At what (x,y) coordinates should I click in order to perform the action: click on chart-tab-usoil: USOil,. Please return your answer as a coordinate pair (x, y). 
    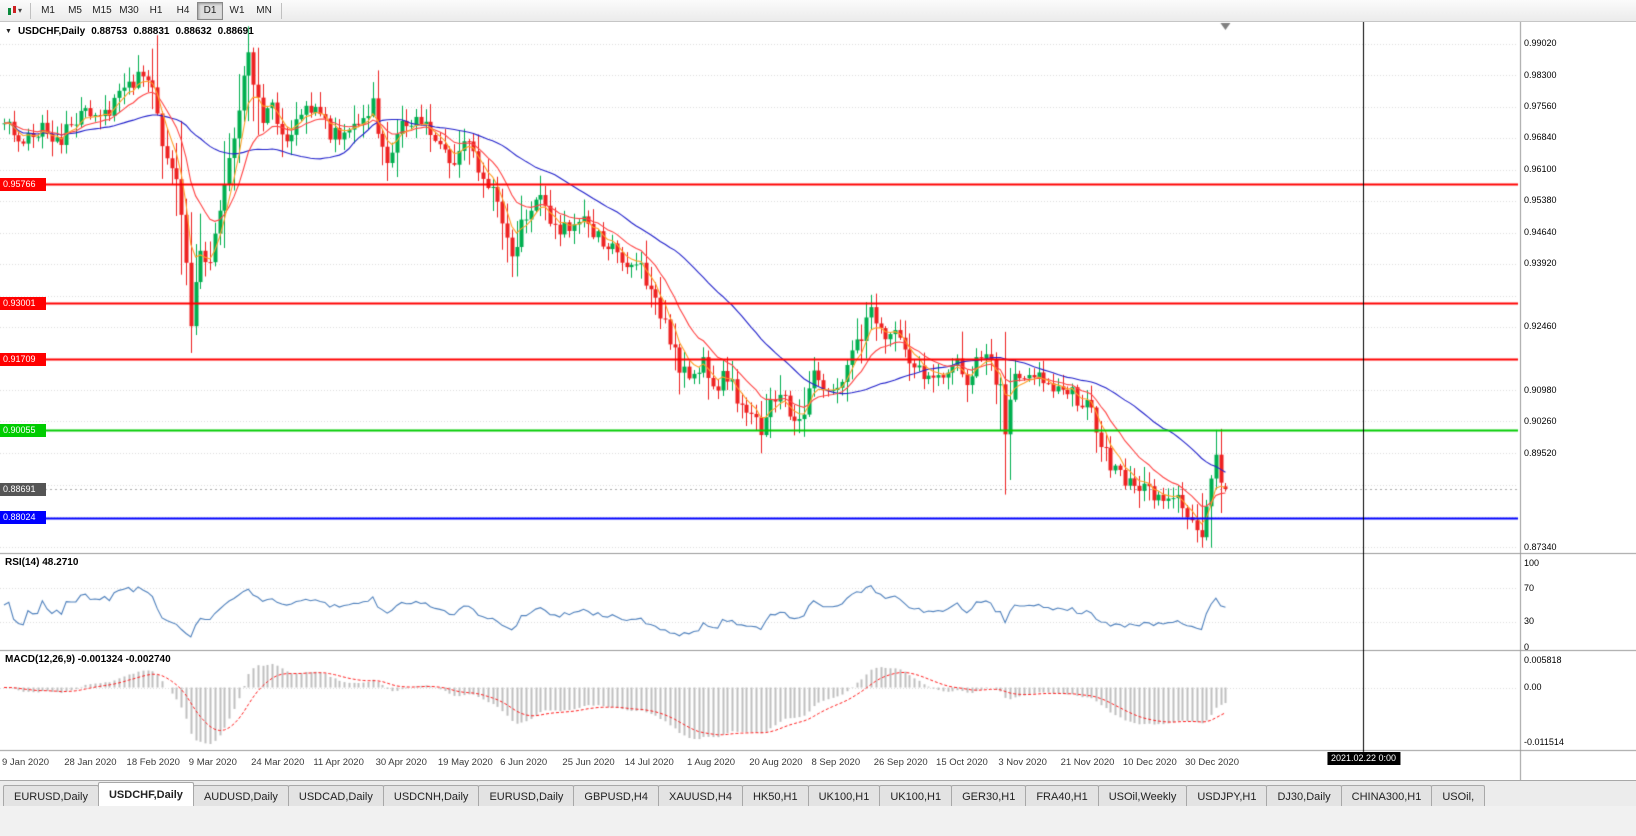
    Looking at the image, I should click on (1458, 795).